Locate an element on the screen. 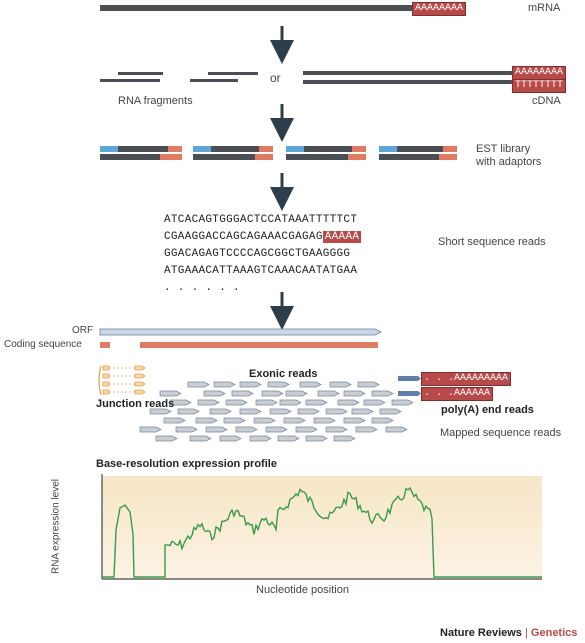  short-reads-label: Short sequence reads is located at coordinates (492, 242).